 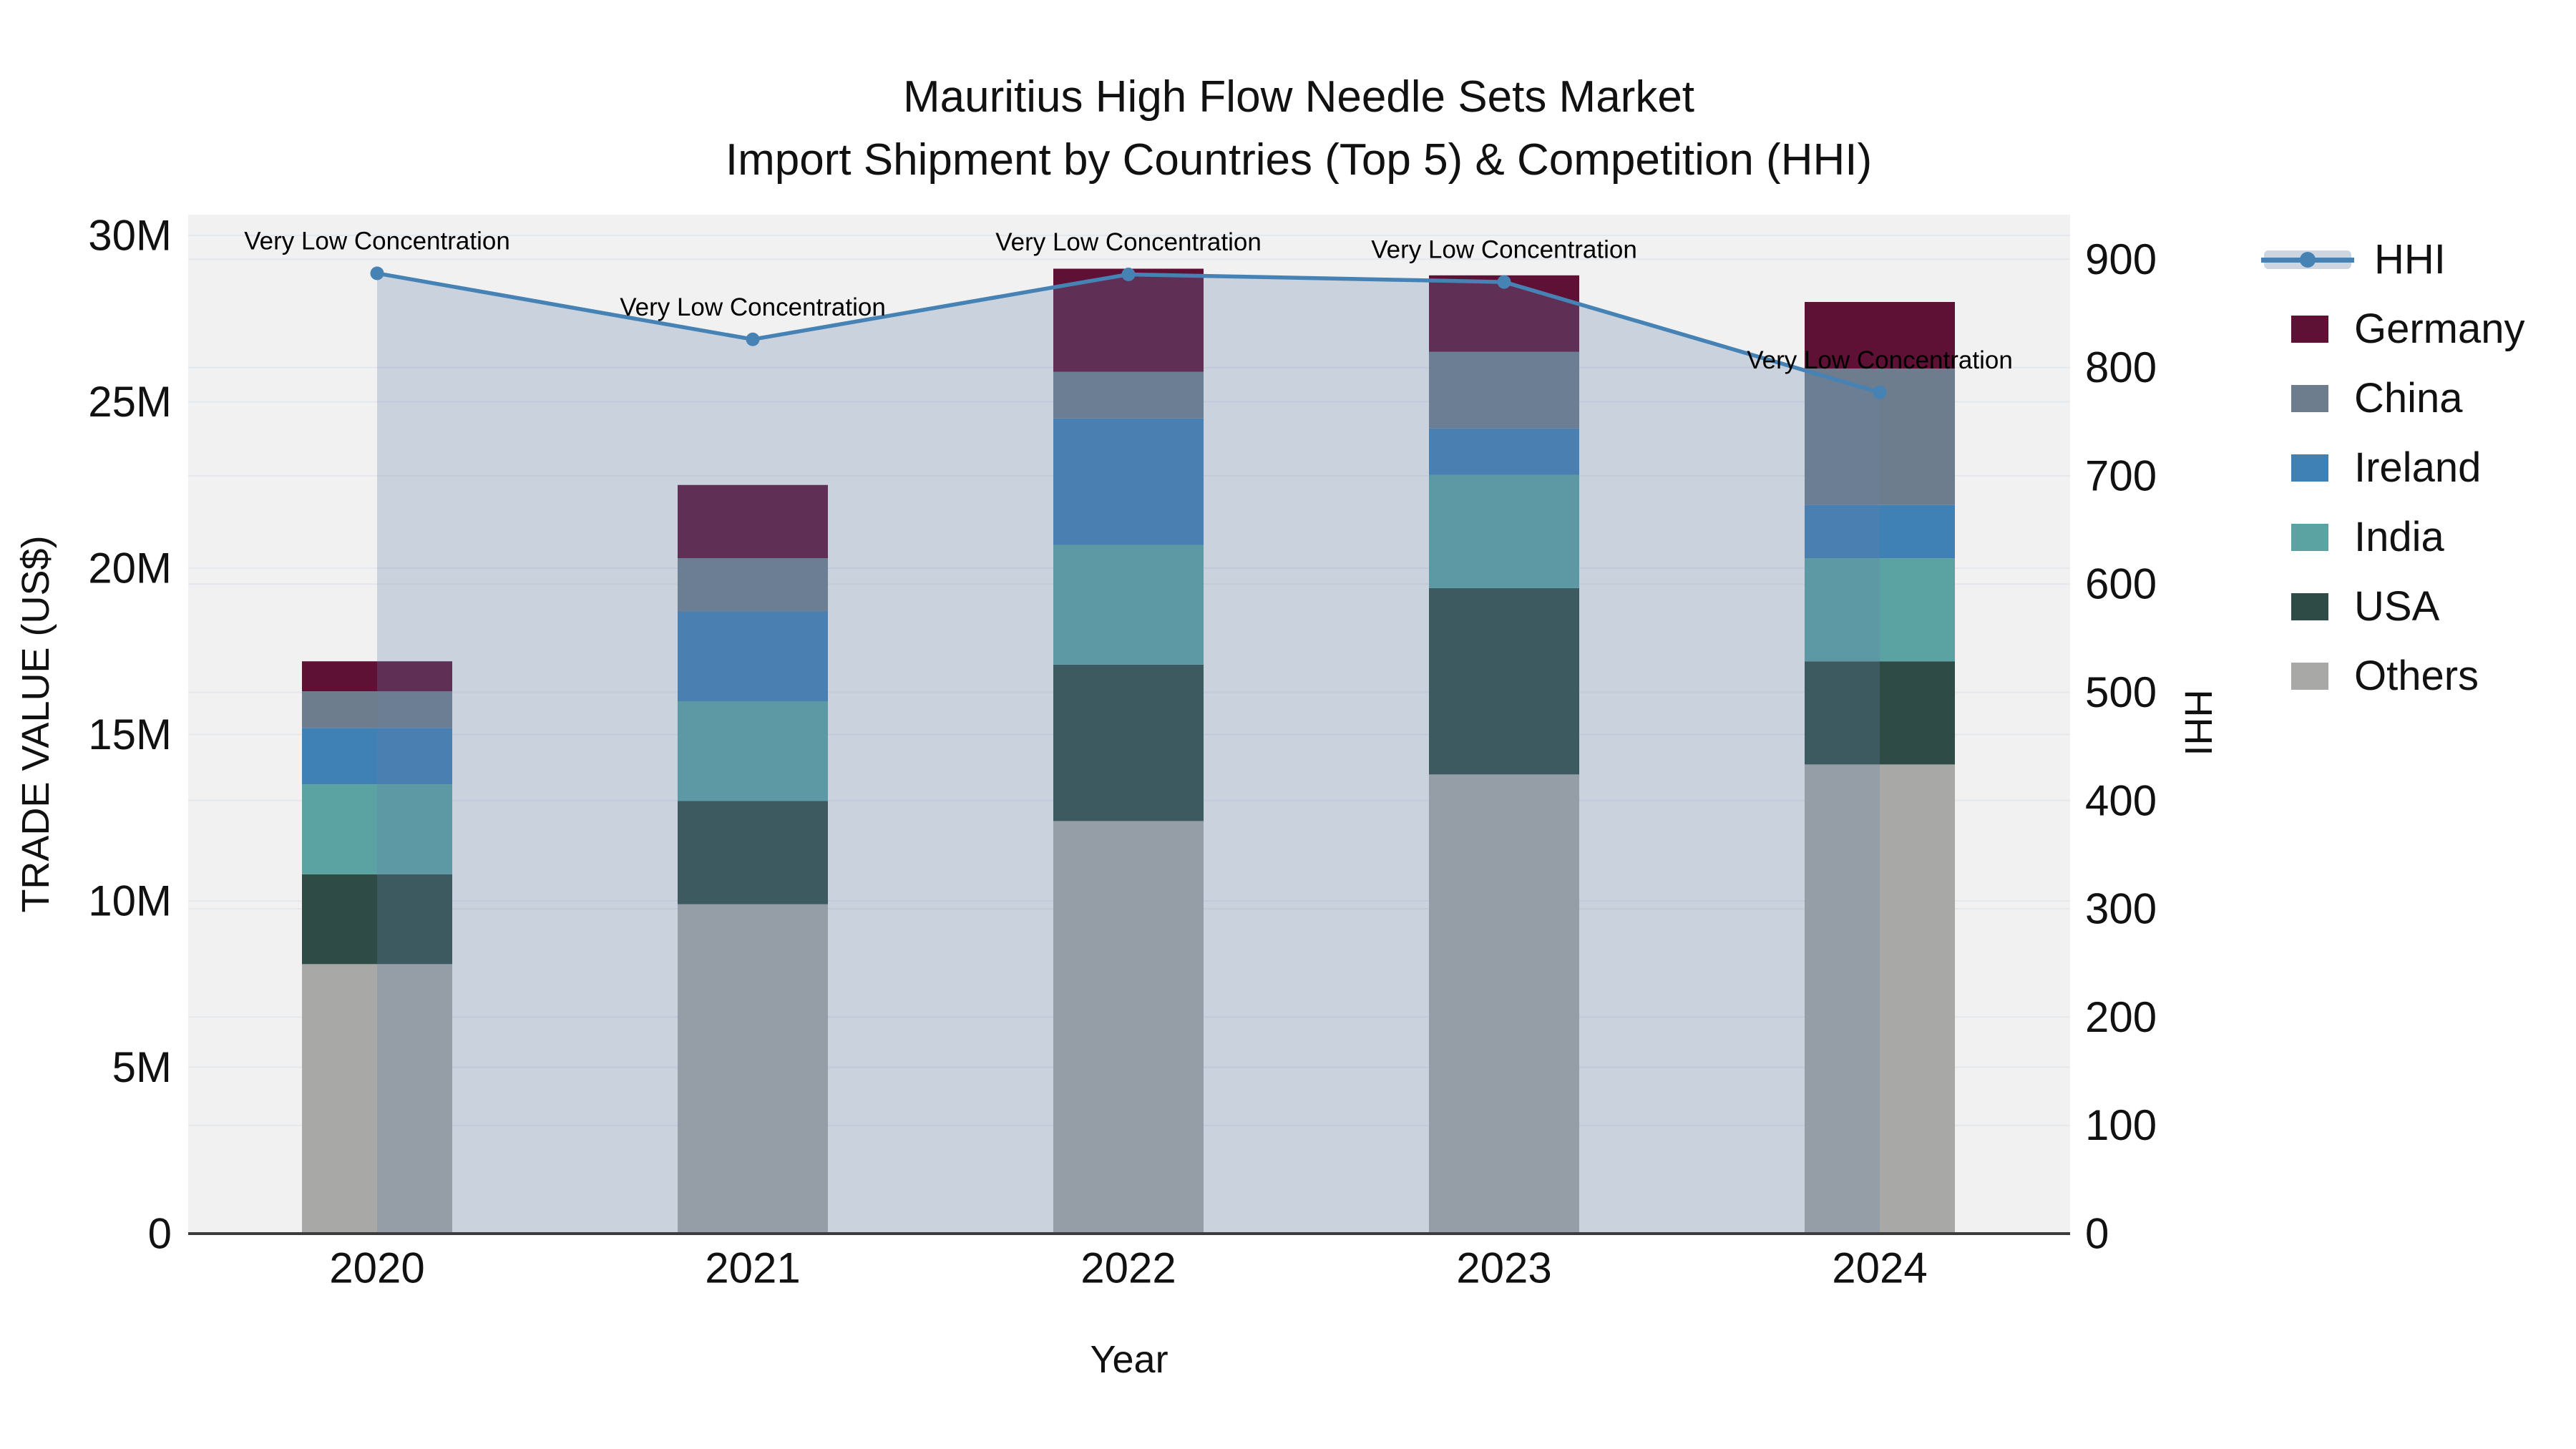 What do you see at coordinates (1128, 274) in the screenshot?
I see `hhi-marker-2022` at bounding box center [1128, 274].